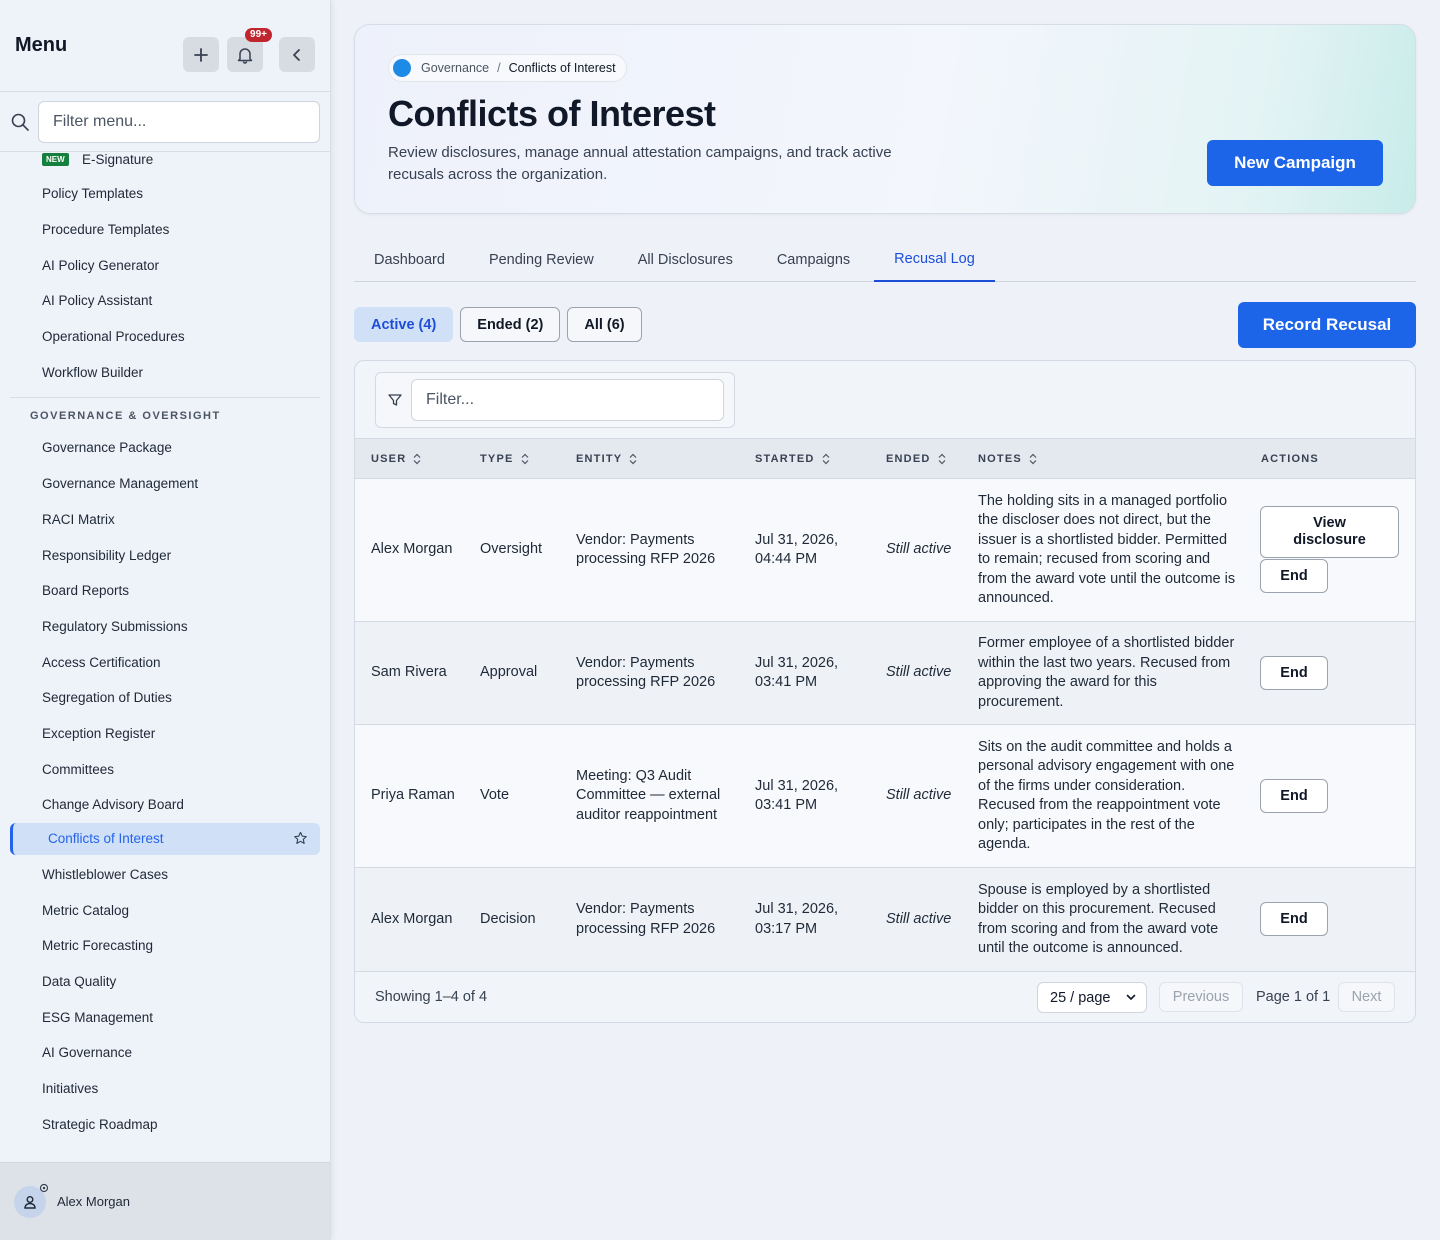 The image size is (1440, 1240). I want to click on sidebar-item-segregation-of-duties: Segregation of Duties, so click(165, 698).